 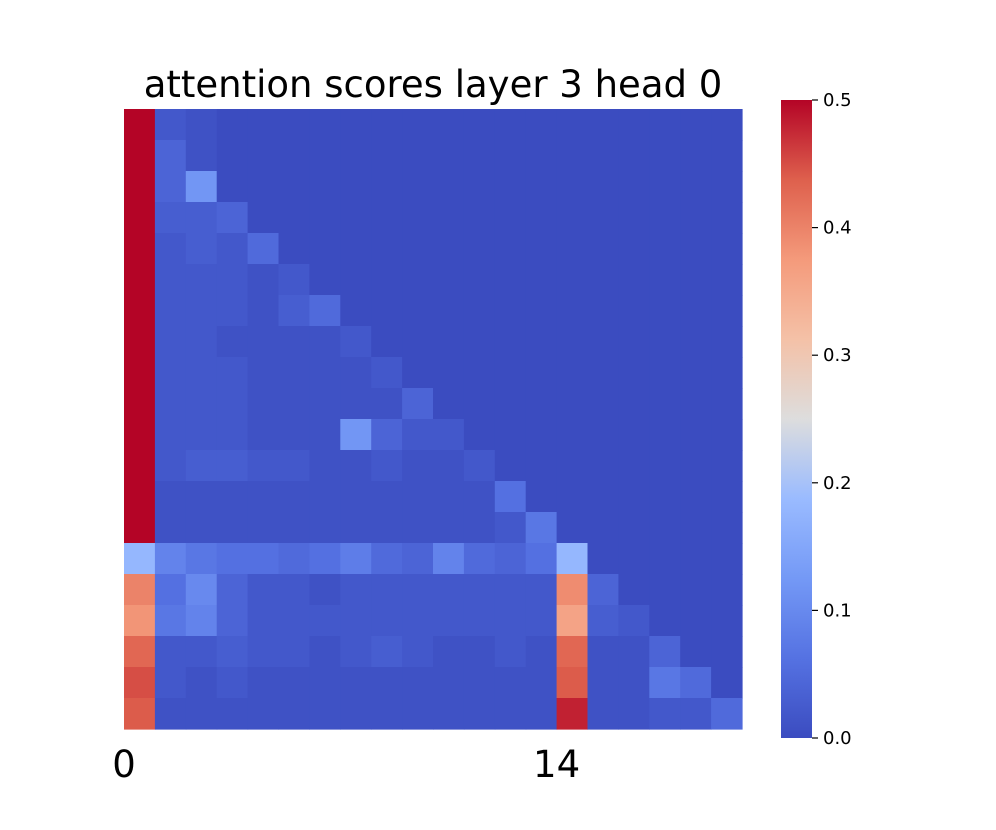 I want to click on colorbar-tick-label: 0.3, so click(x=837, y=355).